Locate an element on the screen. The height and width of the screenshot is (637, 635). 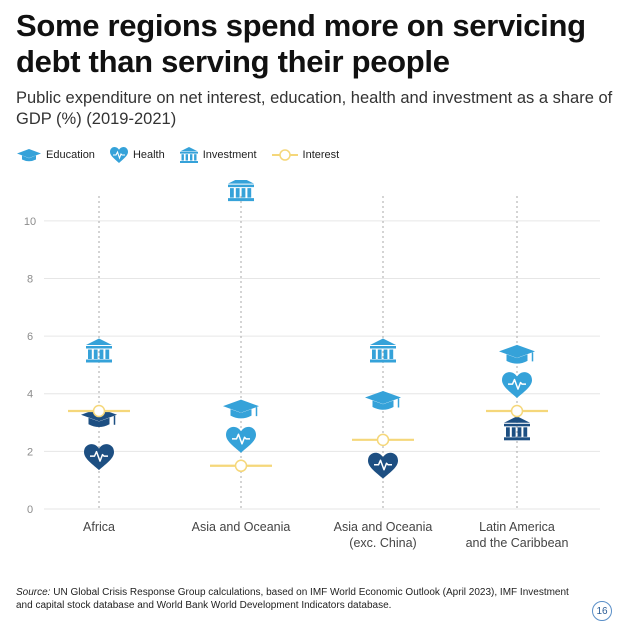
legend-label-investment: Investment is located at coordinates (229, 155).